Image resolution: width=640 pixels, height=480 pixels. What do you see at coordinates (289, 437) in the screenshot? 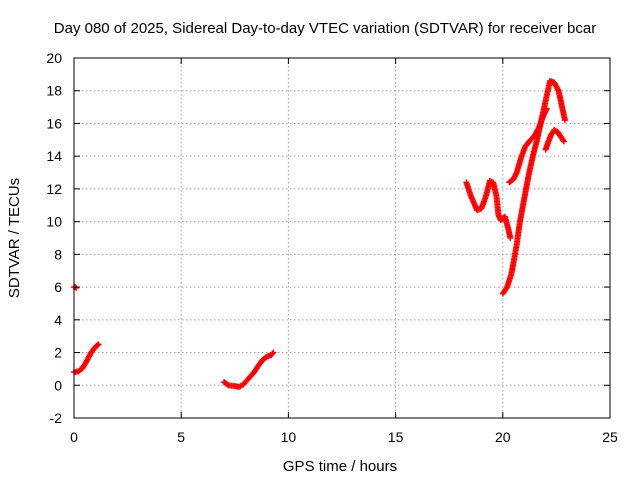
I see `x-tick-label: 10` at bounding box center [289, 437].